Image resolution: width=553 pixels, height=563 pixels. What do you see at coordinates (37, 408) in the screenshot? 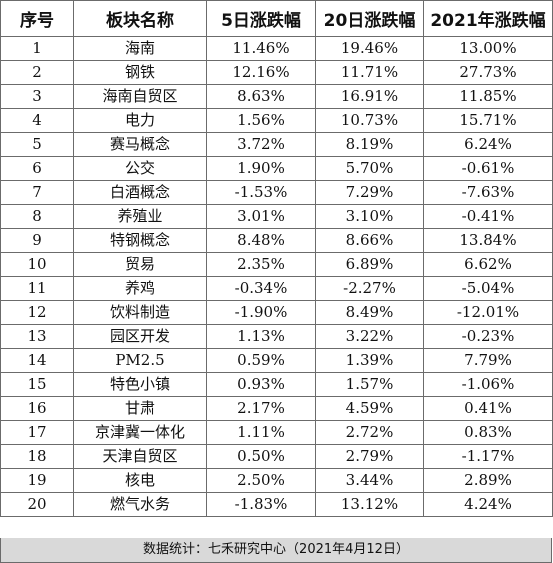
I see `cell-index: 16` at bounding box center [37, 408].